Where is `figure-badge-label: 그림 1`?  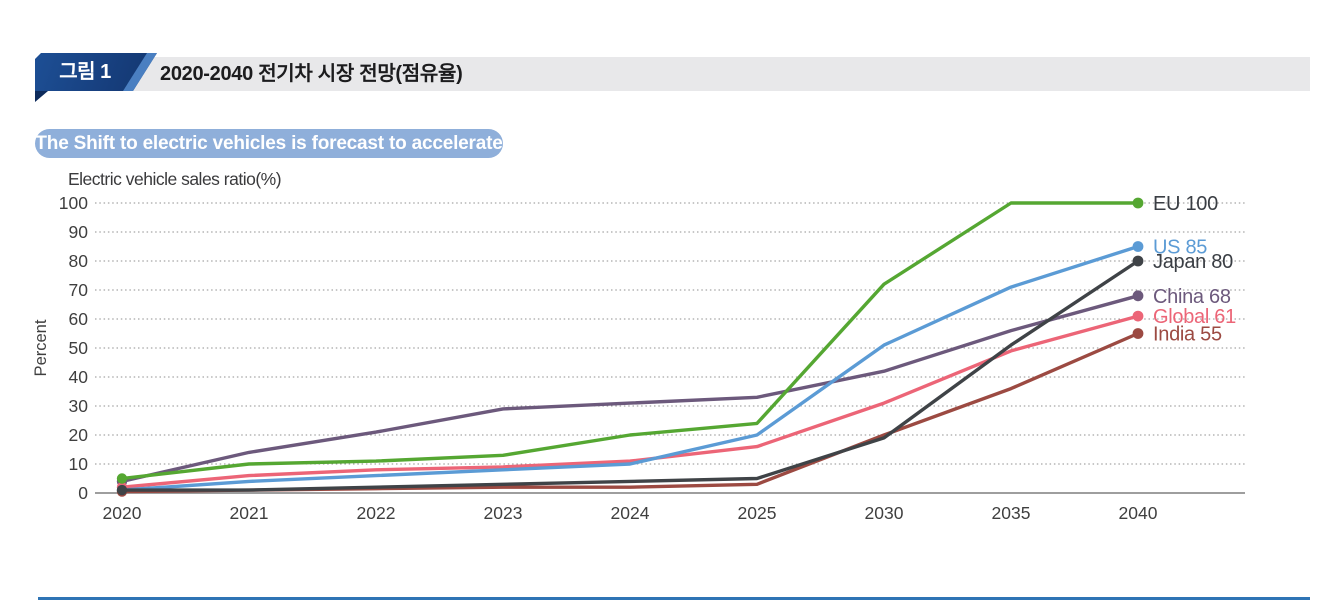 figure-badge-label: 그림 1 is located at coordinates (85, 72).